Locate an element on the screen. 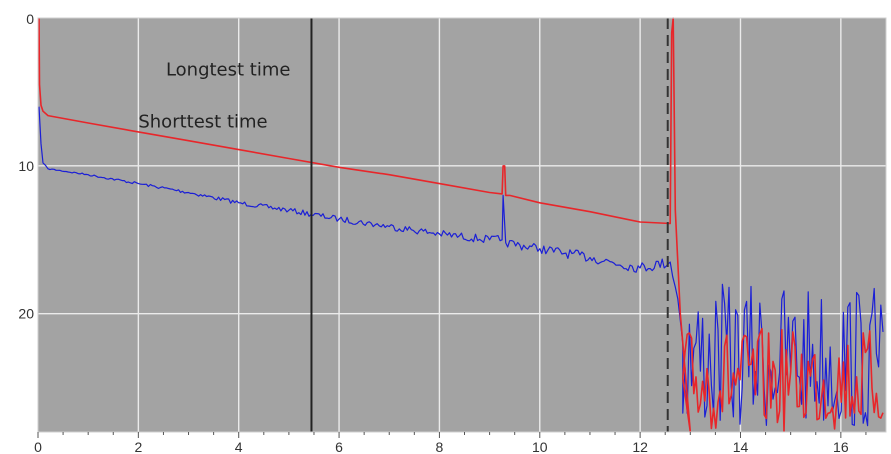  x-tick-label-2: 4 is located at coordinates (239, 446).